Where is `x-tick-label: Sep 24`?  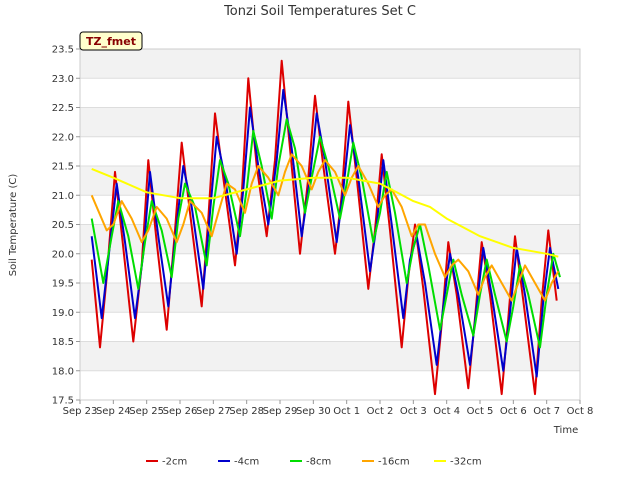 x-tick-label: Sep 24 is located at coordinates (113, 411).